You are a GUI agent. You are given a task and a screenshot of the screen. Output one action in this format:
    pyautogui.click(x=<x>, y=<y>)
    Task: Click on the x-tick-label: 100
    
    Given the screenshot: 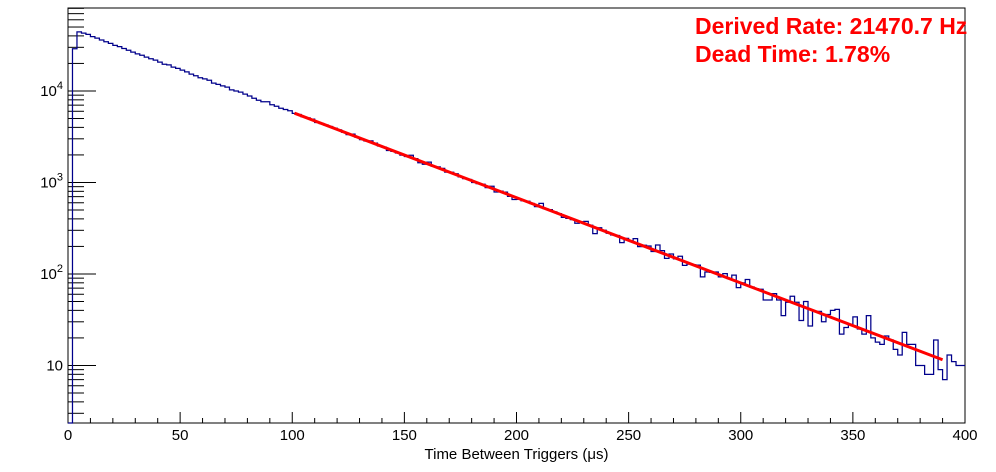 What is the action you would take?
    pyautogui.click(x=292, y=435)
    